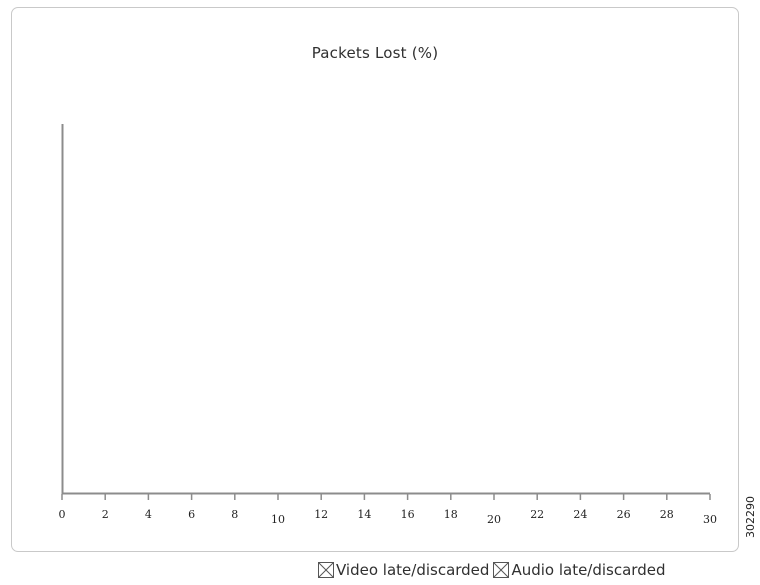  I want to click on x-tick-label: 4, so click(148, 514).